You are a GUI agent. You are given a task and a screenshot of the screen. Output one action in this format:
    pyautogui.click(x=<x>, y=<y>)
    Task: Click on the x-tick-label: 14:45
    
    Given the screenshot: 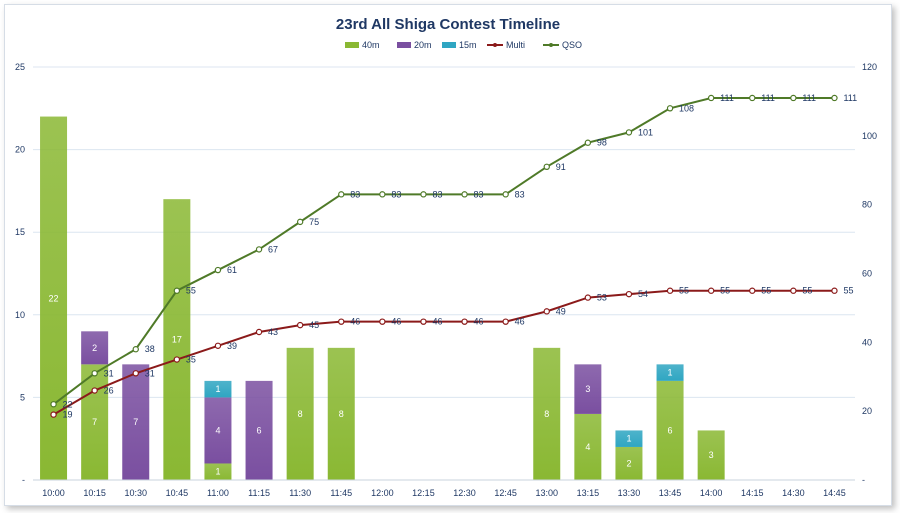 What is the action you would take?
    pyautogui.click(x=834, y=493)
    